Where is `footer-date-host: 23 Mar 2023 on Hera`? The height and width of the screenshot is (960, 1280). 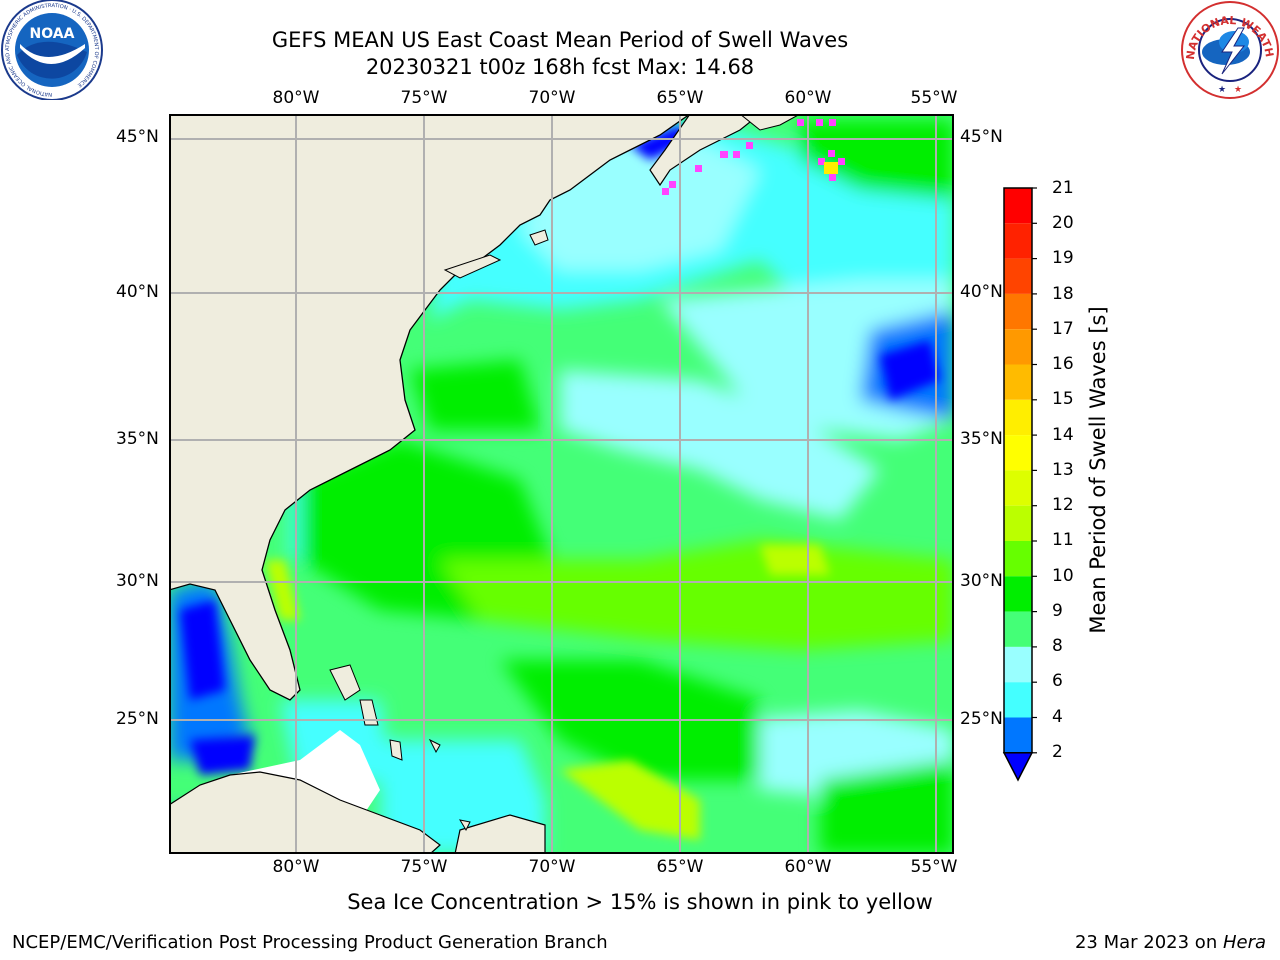
footer-date-host: 23 Mar 2023 on Hera is located at coordinates (1170, 942).